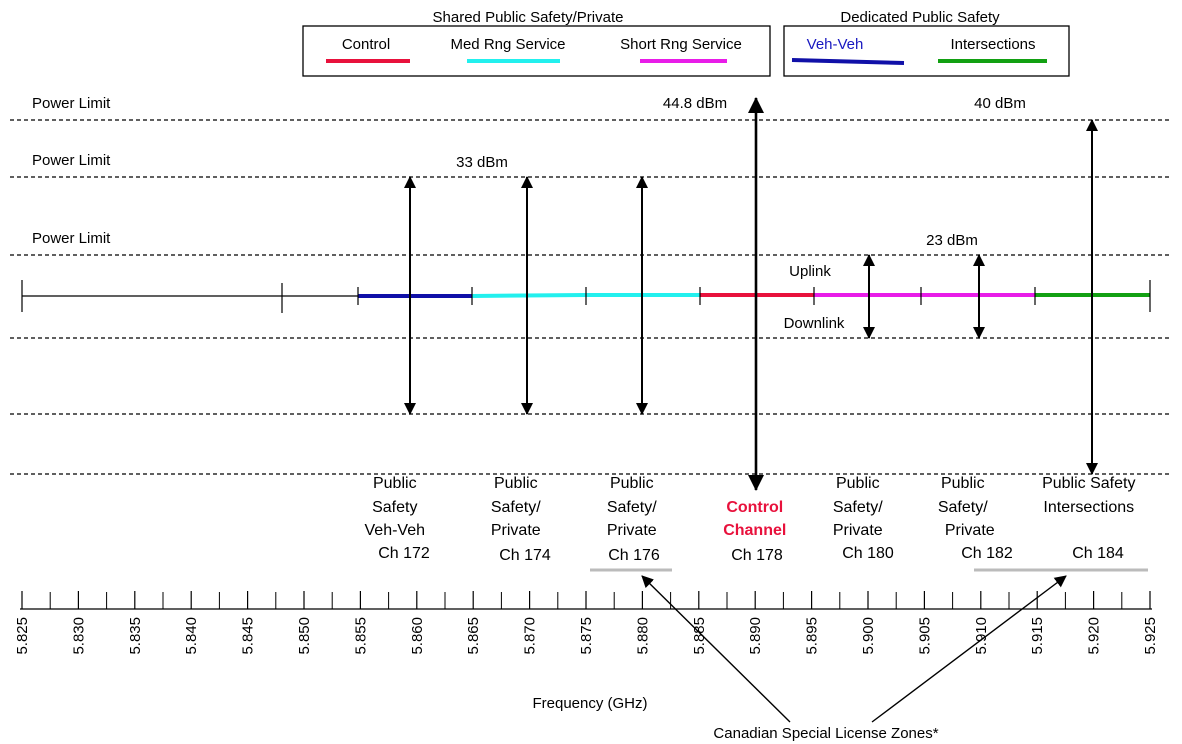  Describe the element at coordinates (854, 649) in the screenshot. I see `special-zone-pointers` at that location.